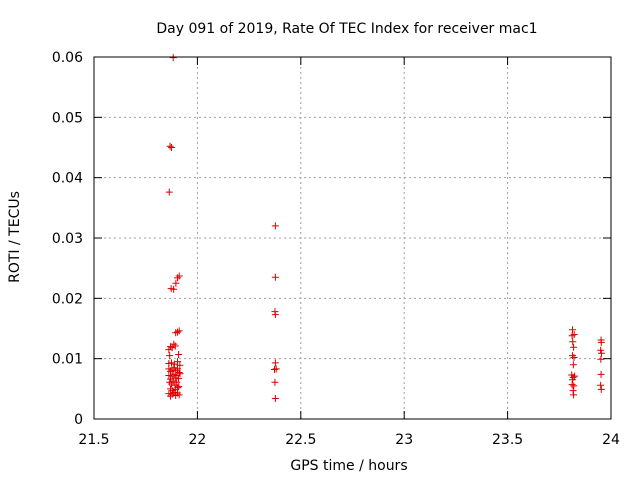 The image size is (640, 480). Describe the element at coordinates (67, 179) in the screenshot. I see `y-tick-label: 0.04` at that location.